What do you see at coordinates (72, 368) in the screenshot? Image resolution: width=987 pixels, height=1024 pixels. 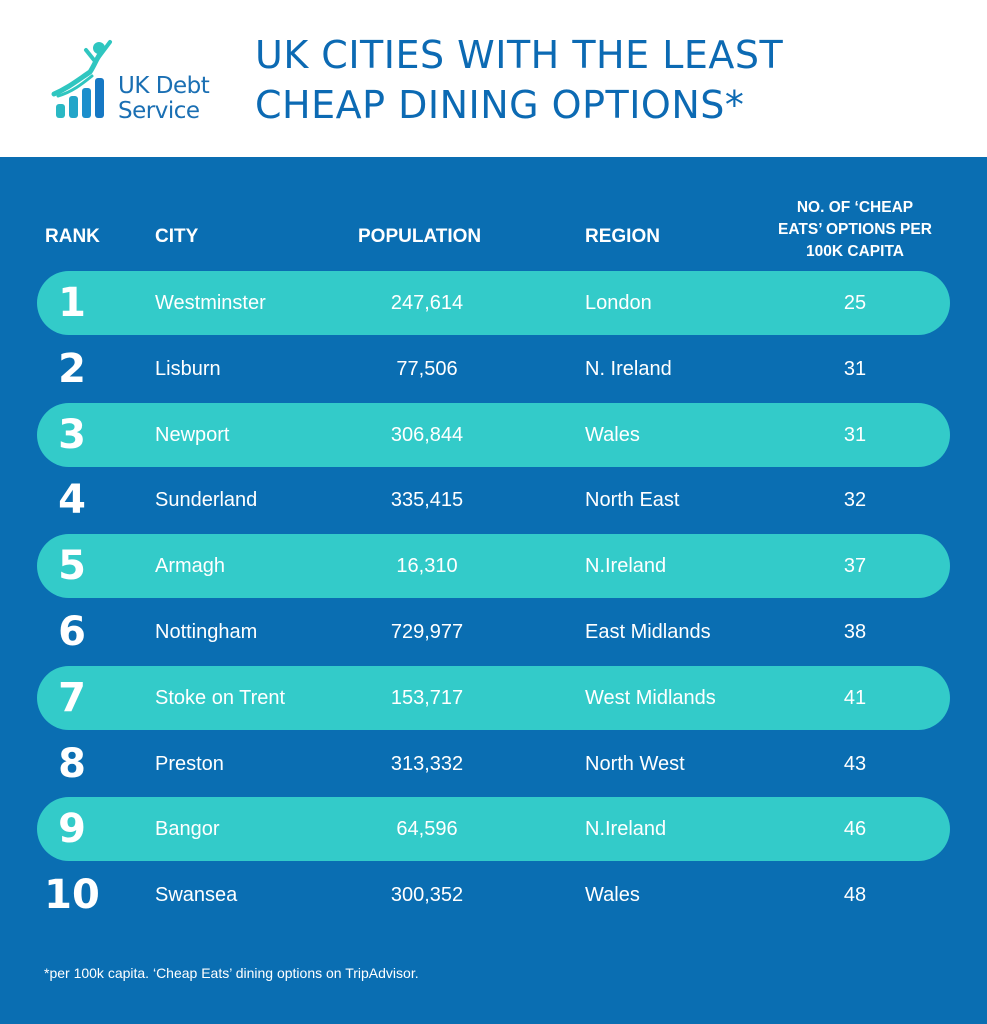 I see `rank-cell: 2` at bounding box center [72, 368].